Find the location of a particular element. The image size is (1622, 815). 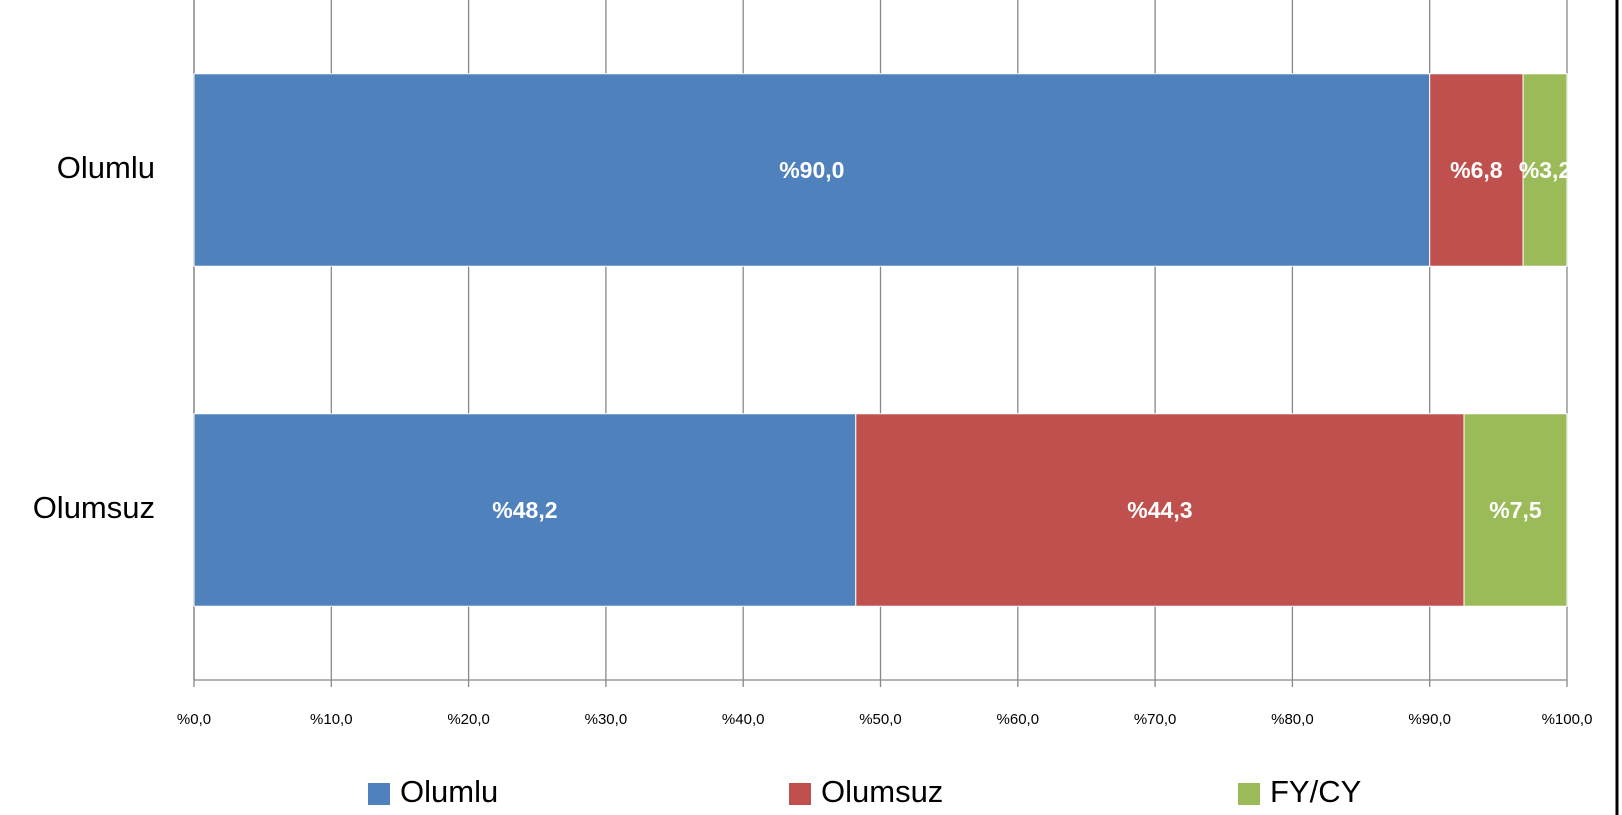

x-tick-label: %70,0 is located at coordinates (1155, 719).